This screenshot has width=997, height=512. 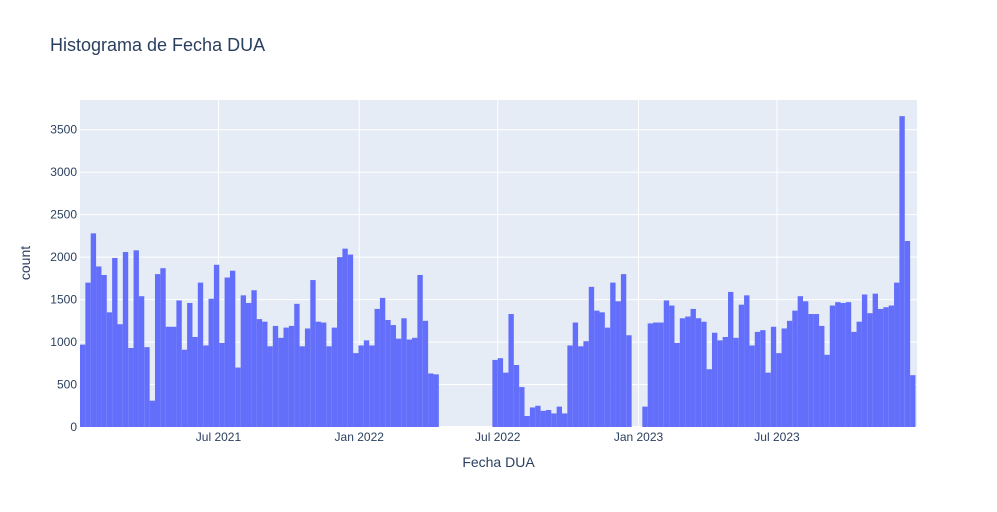 I want to click on y-tick-label: 0, so click(x=73, y=427).